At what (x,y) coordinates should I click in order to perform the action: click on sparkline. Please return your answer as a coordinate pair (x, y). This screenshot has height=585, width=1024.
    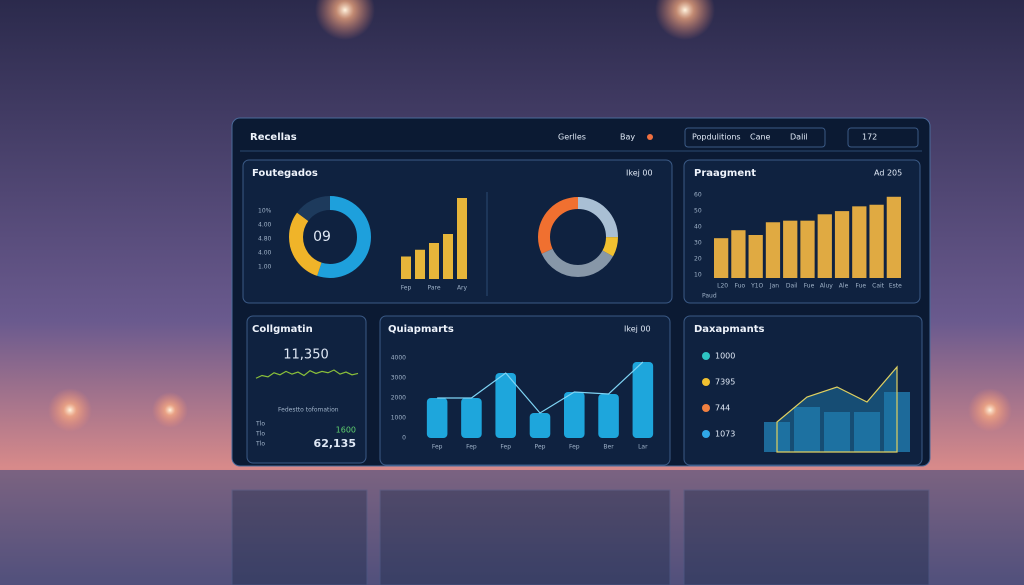
    Looking at the image, I should click on (307, 374).